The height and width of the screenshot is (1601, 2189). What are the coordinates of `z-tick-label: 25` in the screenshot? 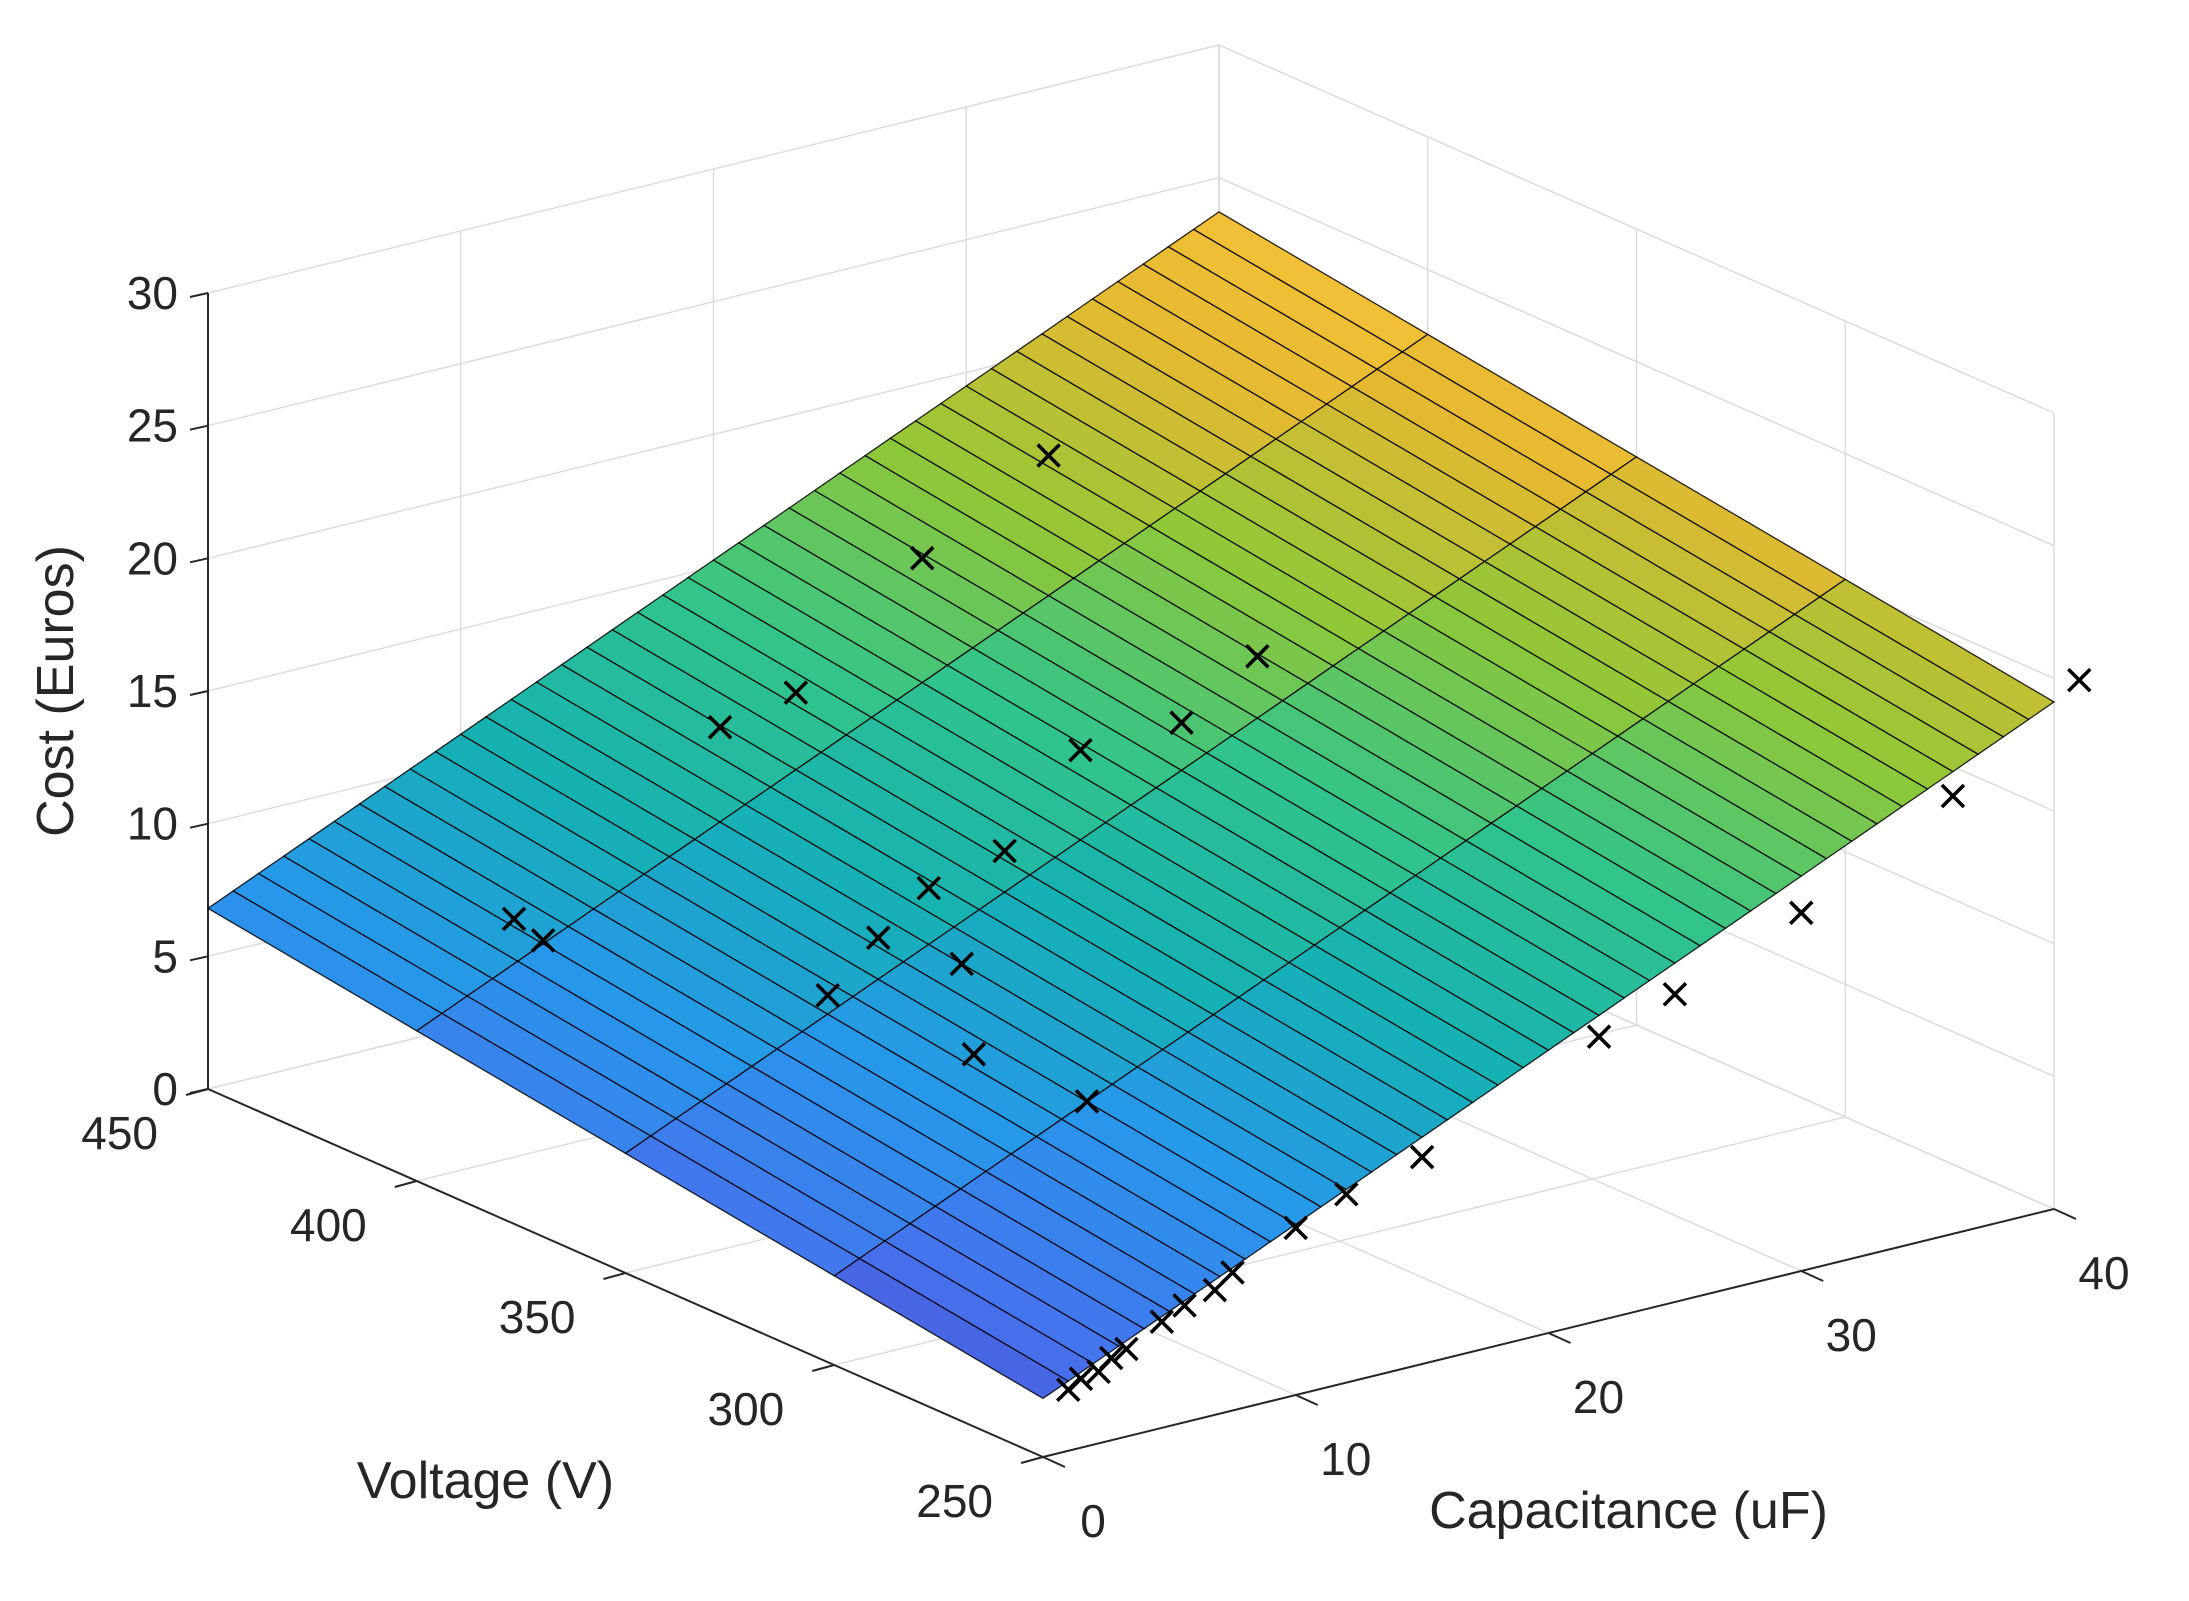 It's located at (152, 426).